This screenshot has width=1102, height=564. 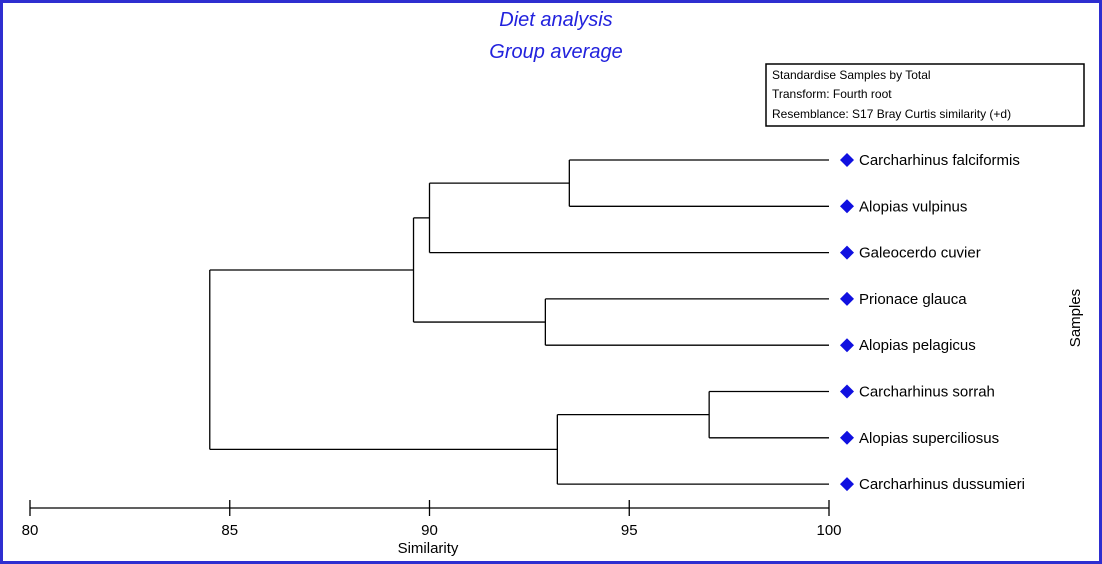 What do you see at coordinates (917, 345) in the screenshot?
I see `leaf-label: Alopias pelagicus` at bounding box center [917, 345].